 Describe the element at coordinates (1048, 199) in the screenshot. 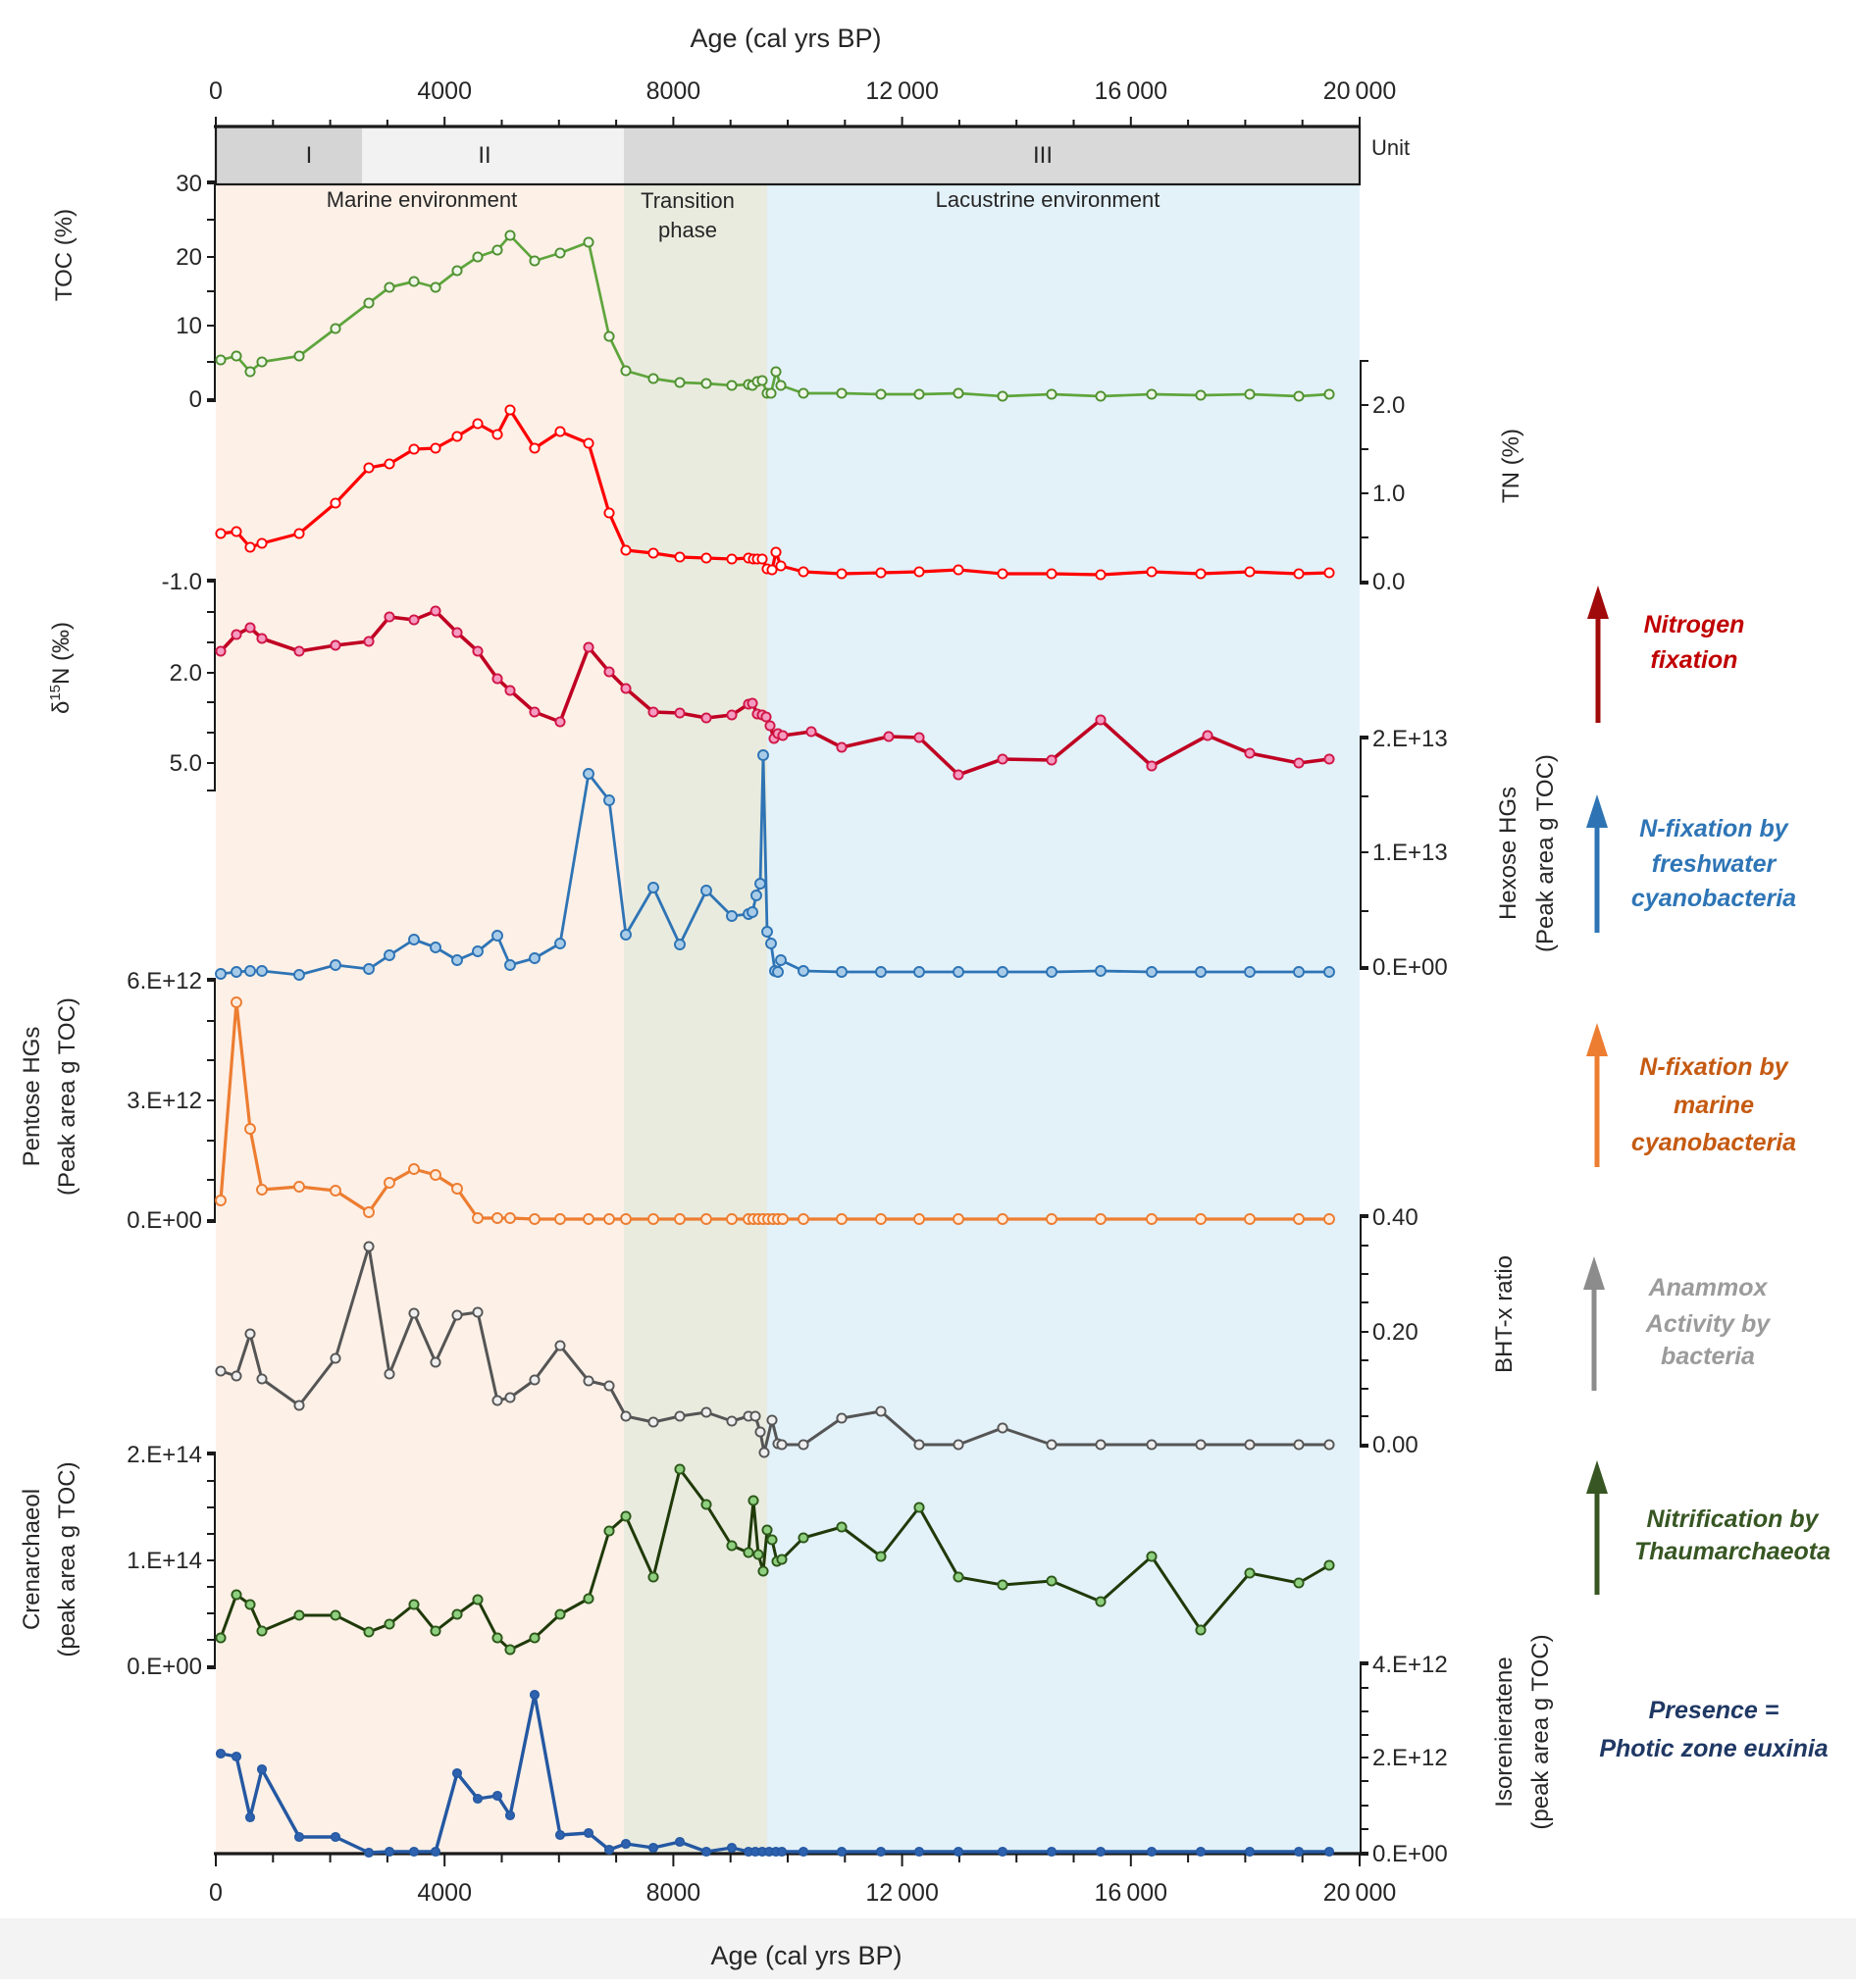

I see `svg-text: Lacustrine environment` at that location.